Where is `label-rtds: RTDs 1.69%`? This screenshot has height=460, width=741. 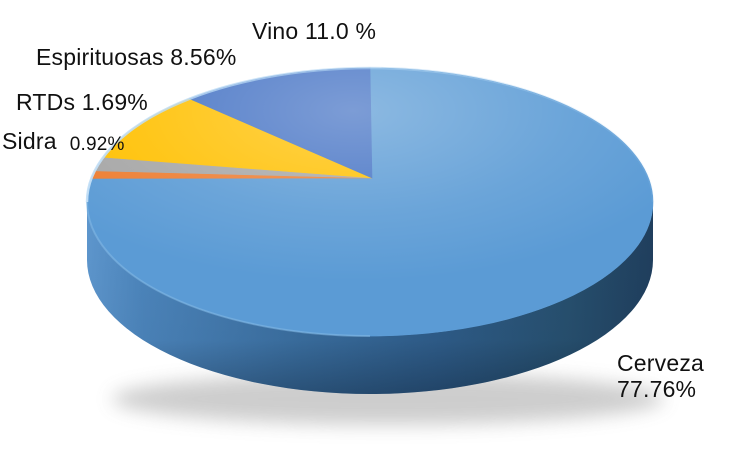 label-rtds: RTDs 1.69% is located at coordinates (82, 102).